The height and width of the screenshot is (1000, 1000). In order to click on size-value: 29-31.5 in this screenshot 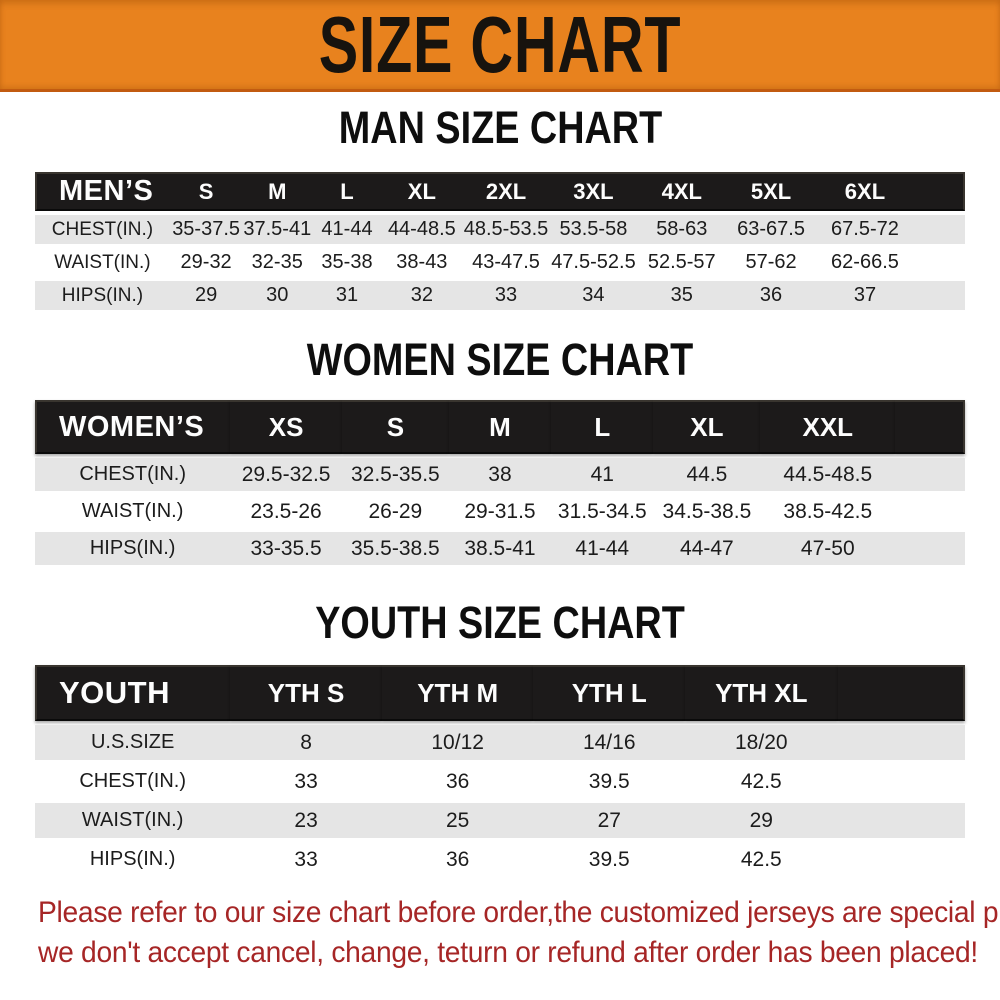, I will do `click(500, 511)`.